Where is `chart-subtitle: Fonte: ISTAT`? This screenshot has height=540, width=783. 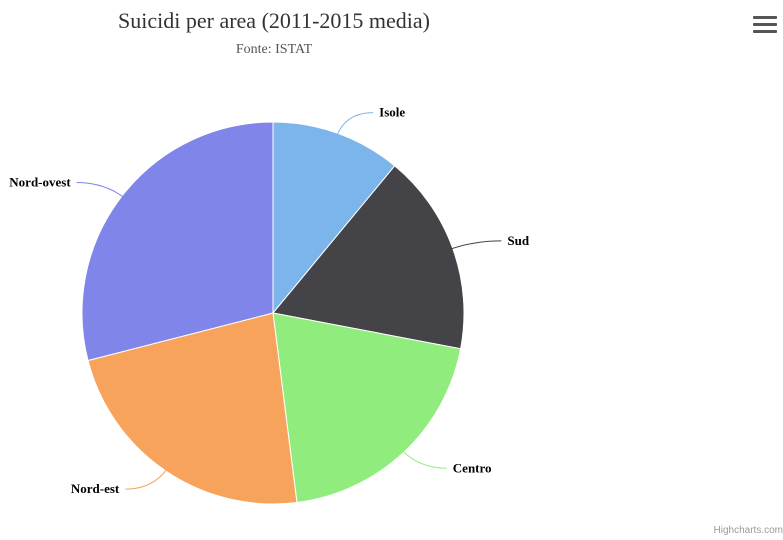 chart-subtitle: Fonte: ISTAT is located at coordinates (274, 49).